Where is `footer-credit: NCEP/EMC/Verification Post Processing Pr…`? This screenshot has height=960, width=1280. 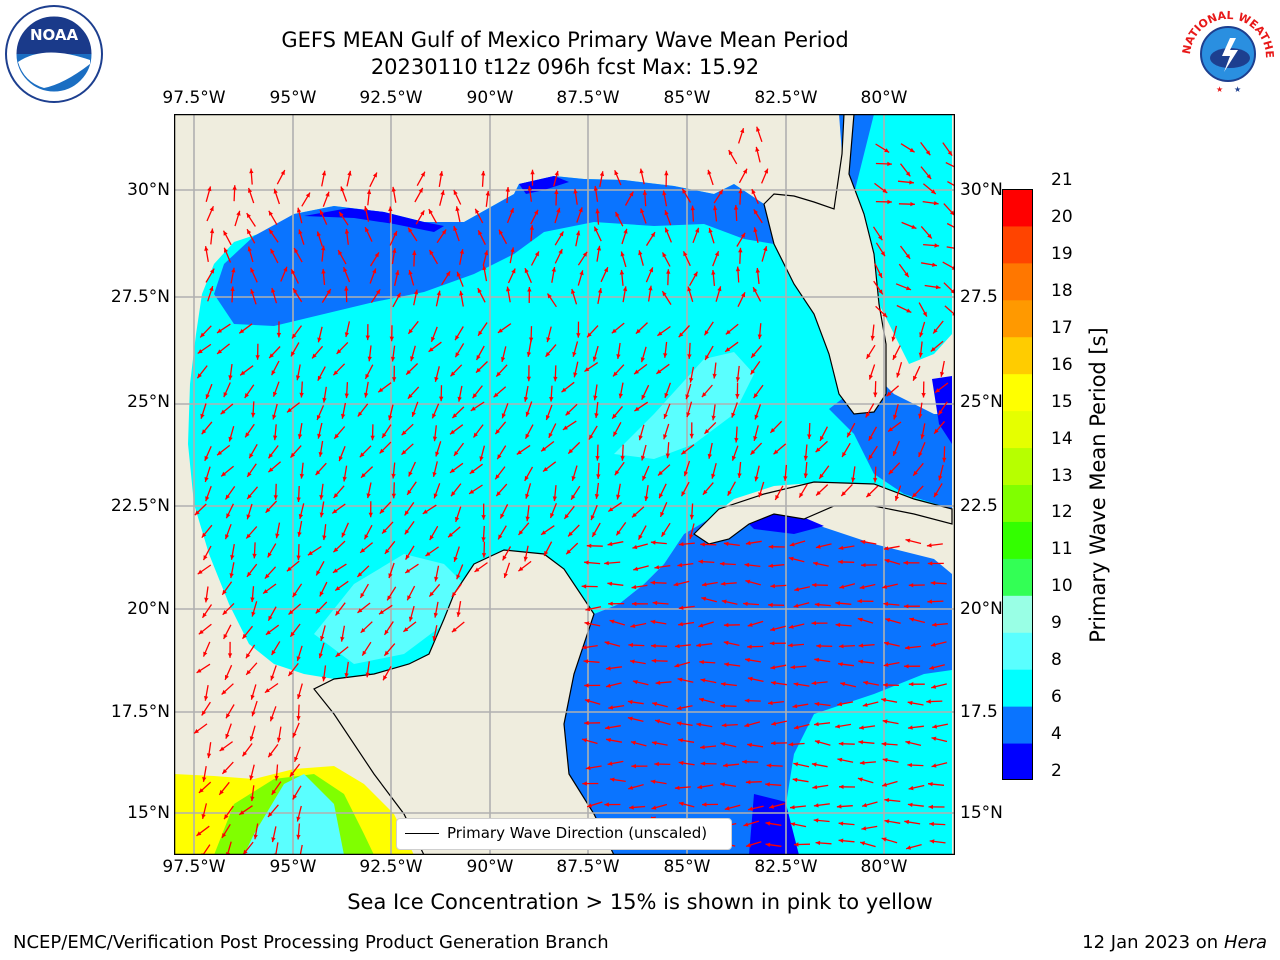 footer-credit: NCEP/EMC/Verification Post Processing Pr… is located at coordinates (311, 942).